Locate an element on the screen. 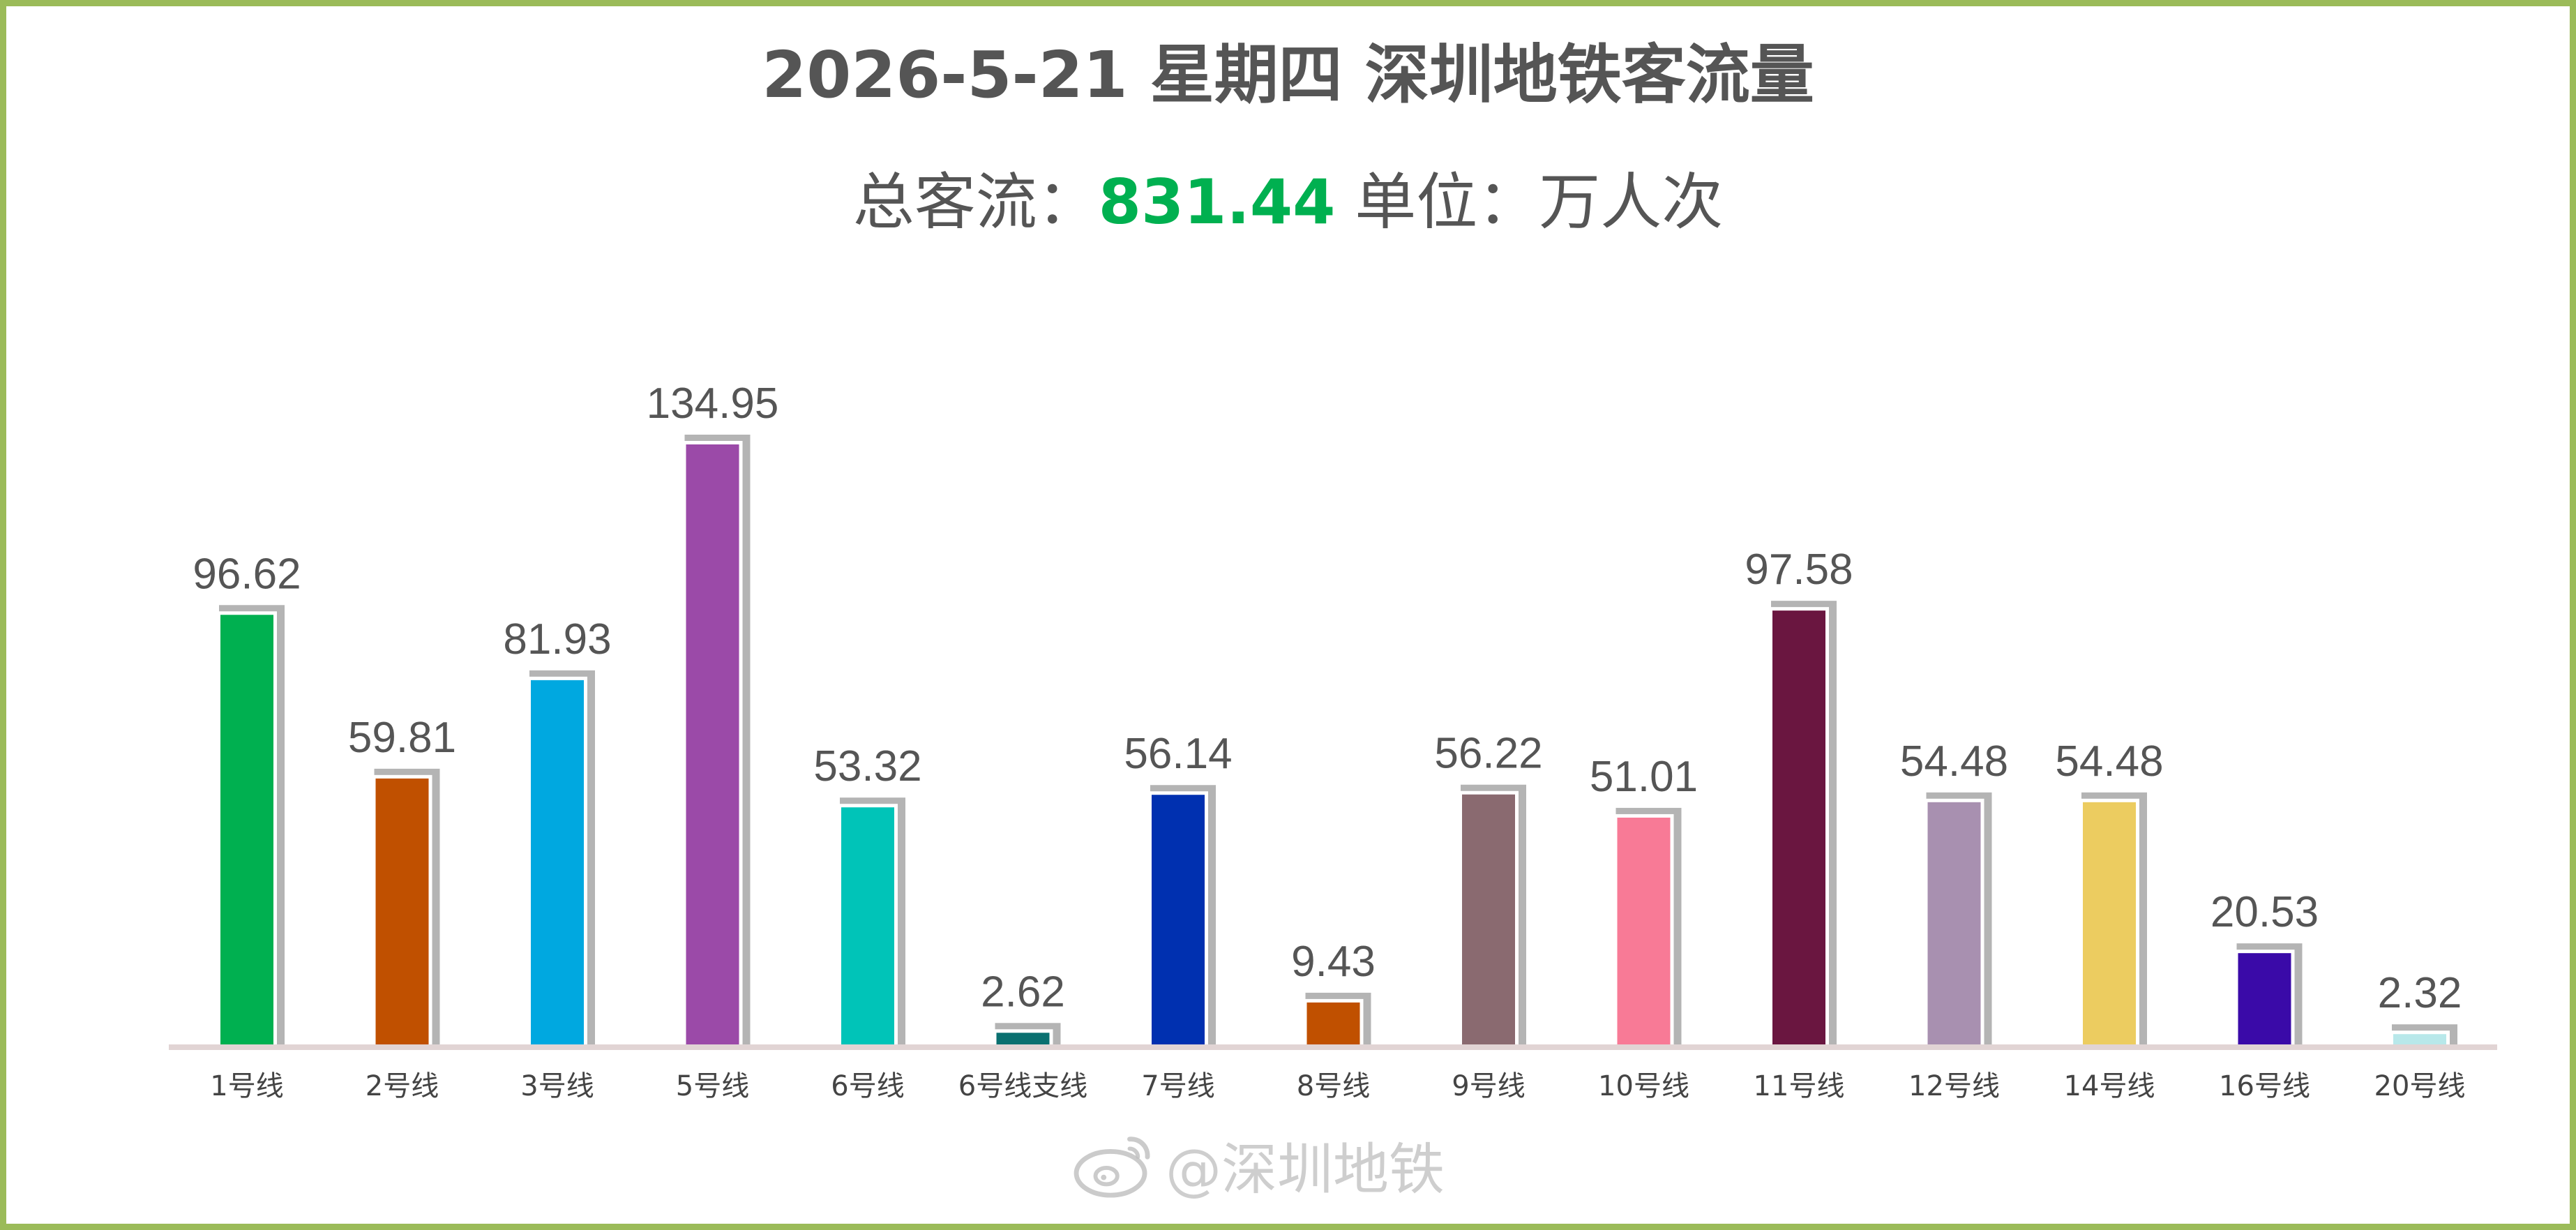 The image size is (2576, 1230). watermark-text: @深圳地铁 is located at coordinates (1305, 1169).